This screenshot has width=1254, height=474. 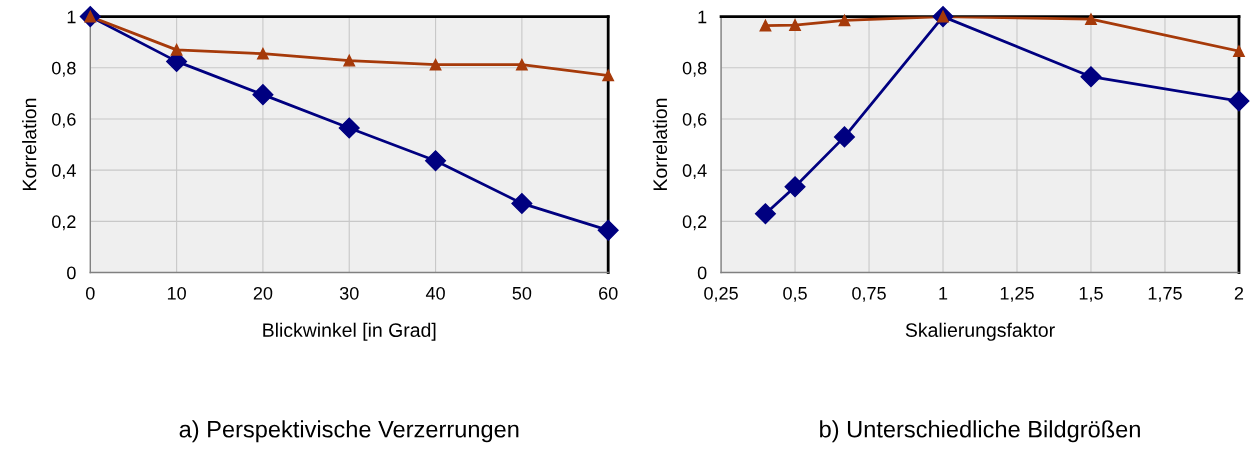 I want to click on x-tick-label: 0,5, so click(x=795, y=294).